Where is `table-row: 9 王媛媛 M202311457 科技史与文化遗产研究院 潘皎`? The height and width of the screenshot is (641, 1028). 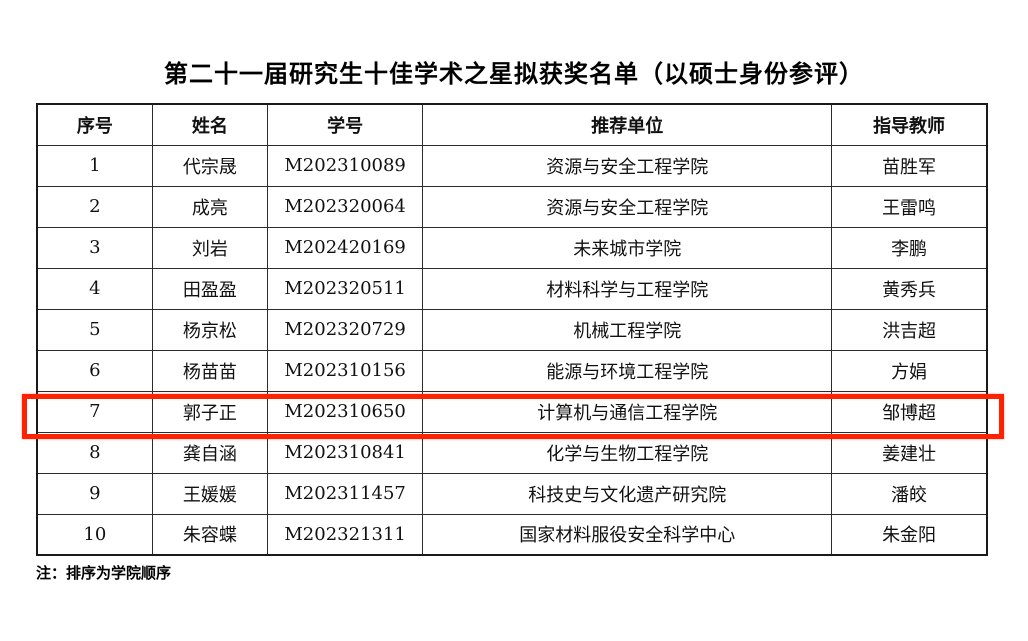 table-row: 9 王媛媛 M202311457 科技史与文化遗产研究院 潘皎 is located at coordinates (512, 493).